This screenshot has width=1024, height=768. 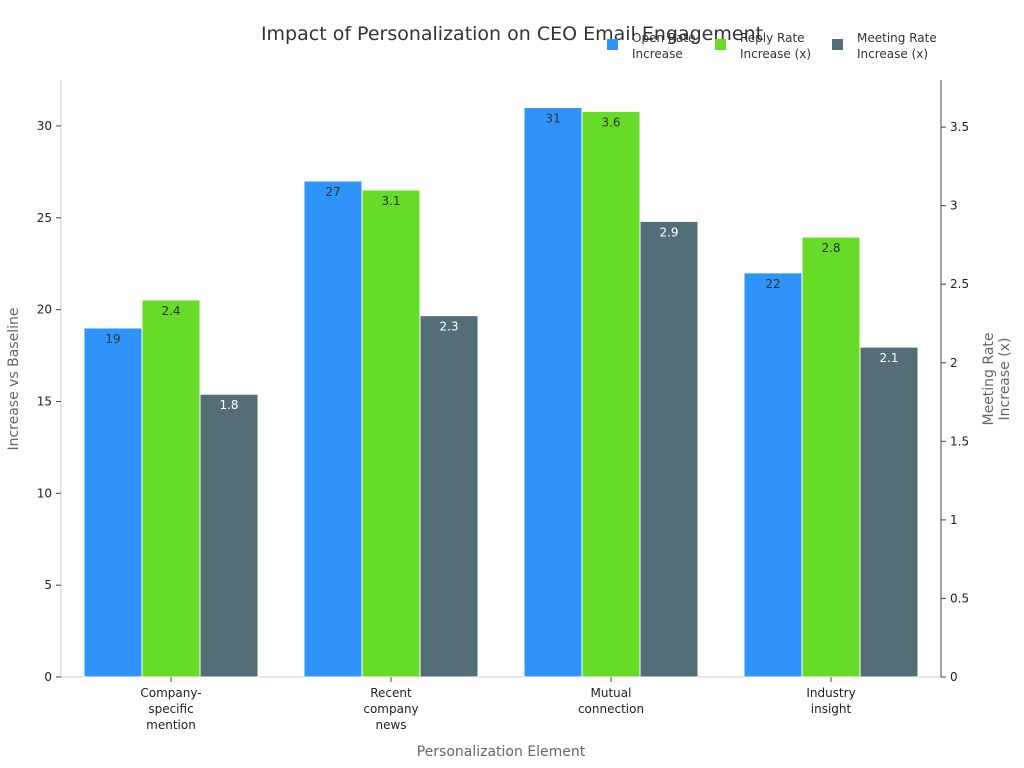 What do you see at coordinates (954, 520) in the screenshot?
I see `y2-tick-label: 1` at bounding box center [954, 520].